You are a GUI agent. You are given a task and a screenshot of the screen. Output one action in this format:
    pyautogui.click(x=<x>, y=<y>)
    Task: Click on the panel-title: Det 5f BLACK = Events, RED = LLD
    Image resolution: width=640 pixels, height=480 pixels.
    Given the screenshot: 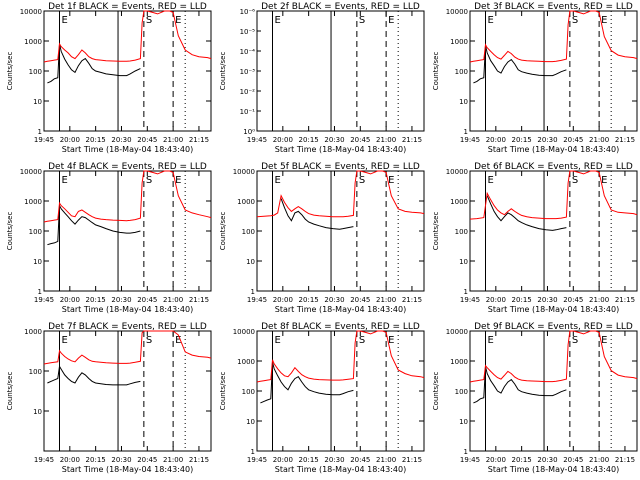 What is the action you would take?
    pyautogui.click(x=340, y=167)
    